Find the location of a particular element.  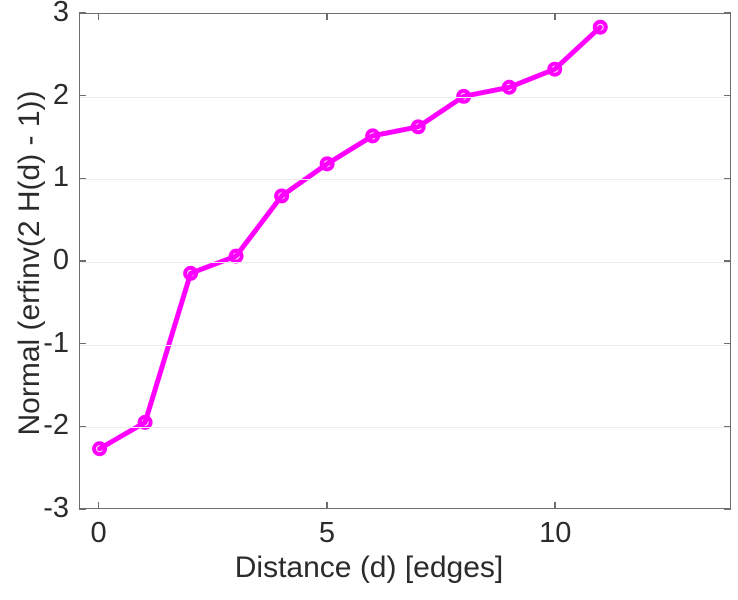

y-tick-label: -2 is located at coordinates (56, 425).